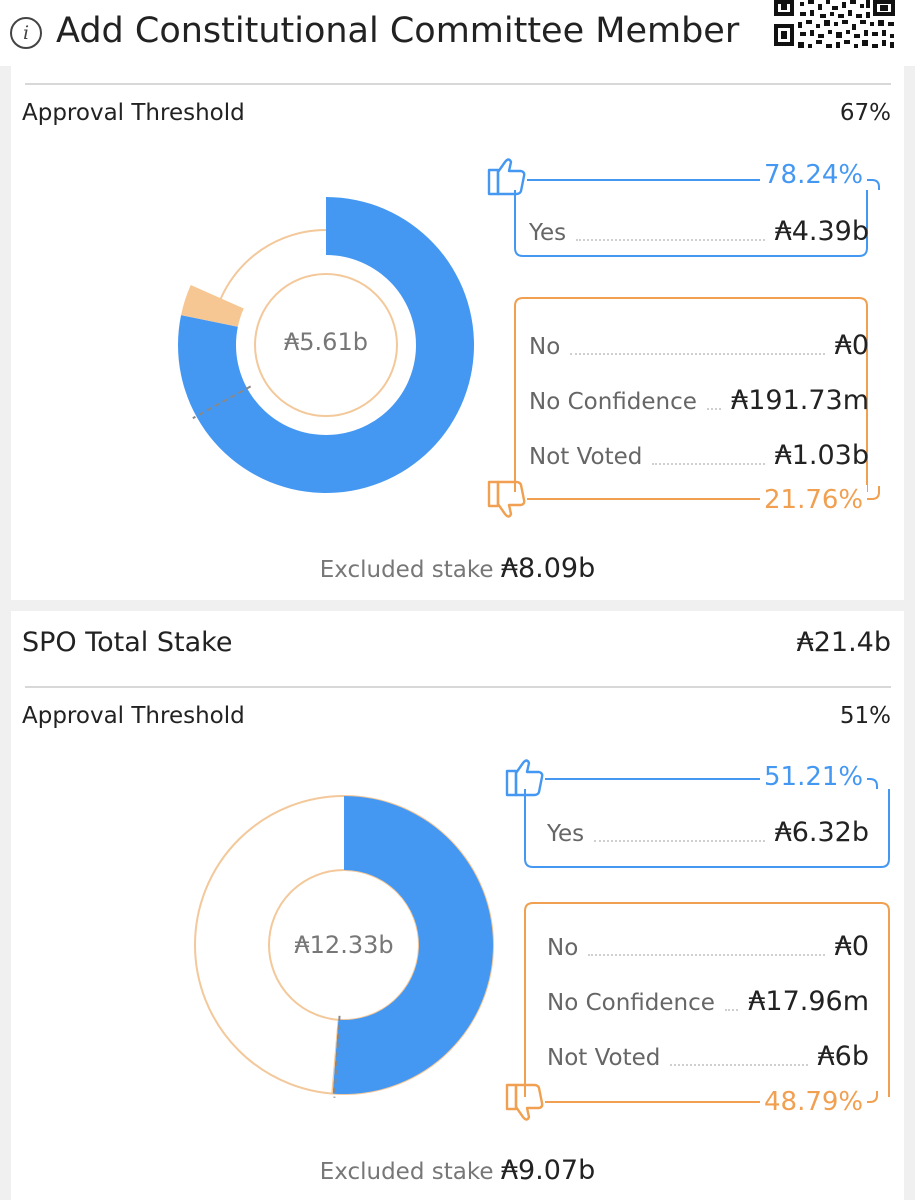  I want to click on breakdown-row: Not Voted ₳1.03b, so click(699, 455).